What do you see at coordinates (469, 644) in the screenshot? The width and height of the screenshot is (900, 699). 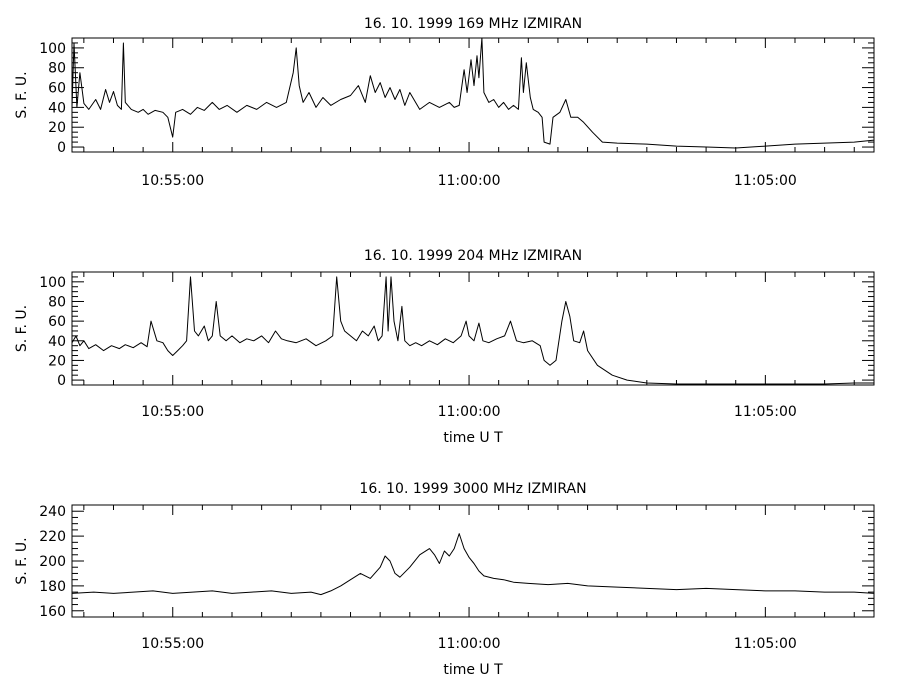 I see `panel-3-x-tick-label: 11:00:00` at bounding box center [469, 644].